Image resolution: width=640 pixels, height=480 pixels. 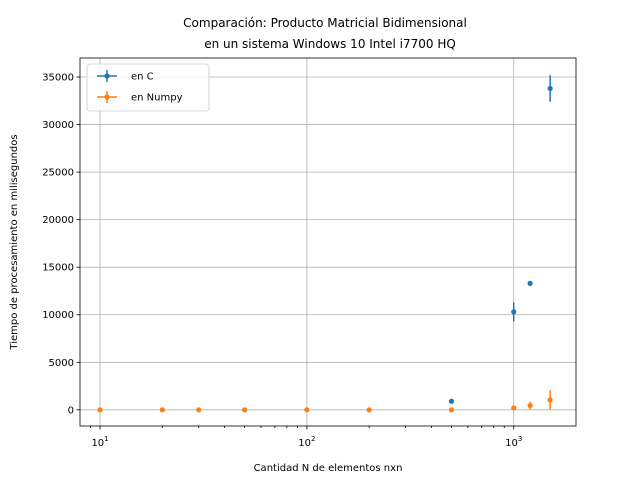 I want to click on legend-label: en C, so click(x=142, y=77).